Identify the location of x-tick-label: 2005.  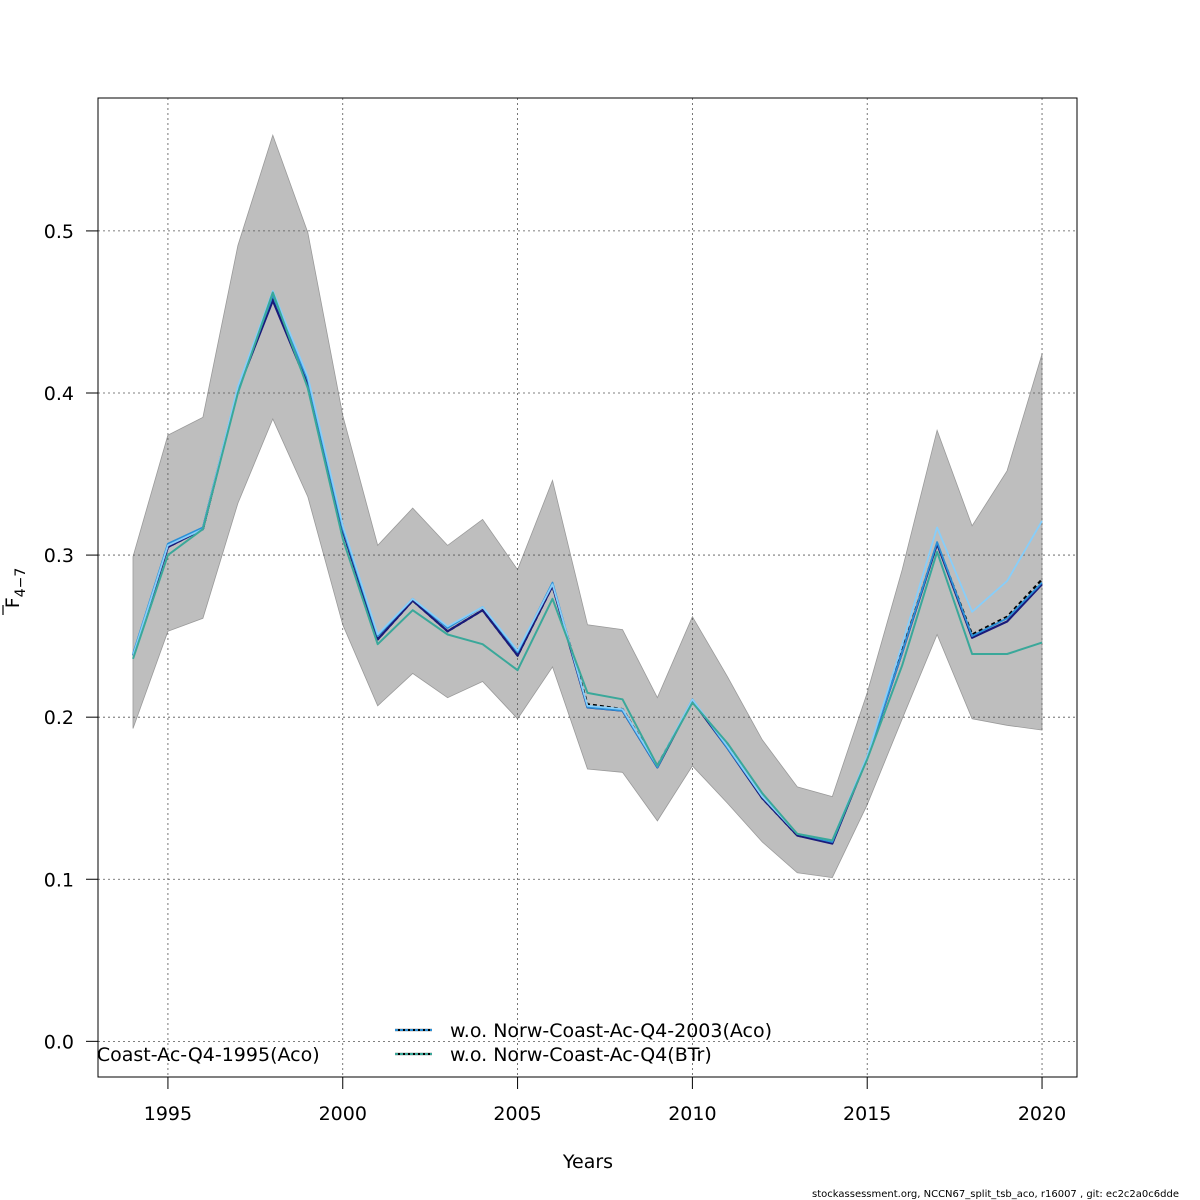
(517, 1114).